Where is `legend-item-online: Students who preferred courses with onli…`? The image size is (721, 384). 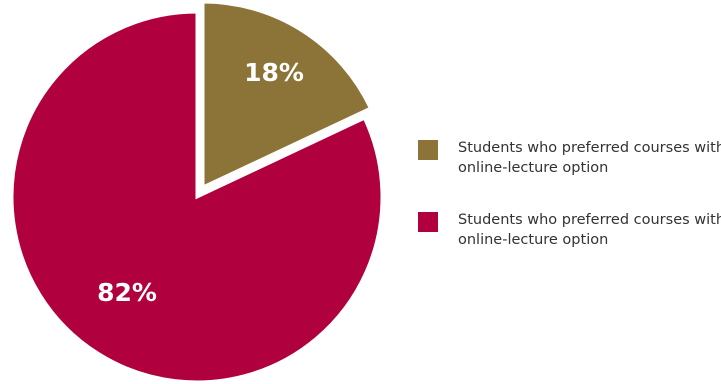 legend-item-online: Students who preferred courses with onli… is located at coordinates (569, 230).